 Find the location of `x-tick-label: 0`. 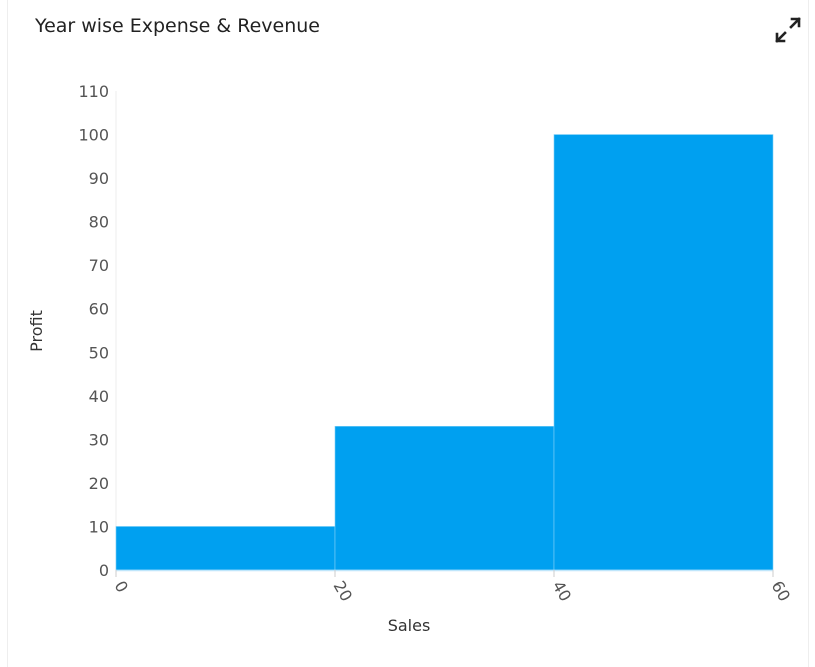

x-tick-label: 0 is located at coordinates (122, 587).